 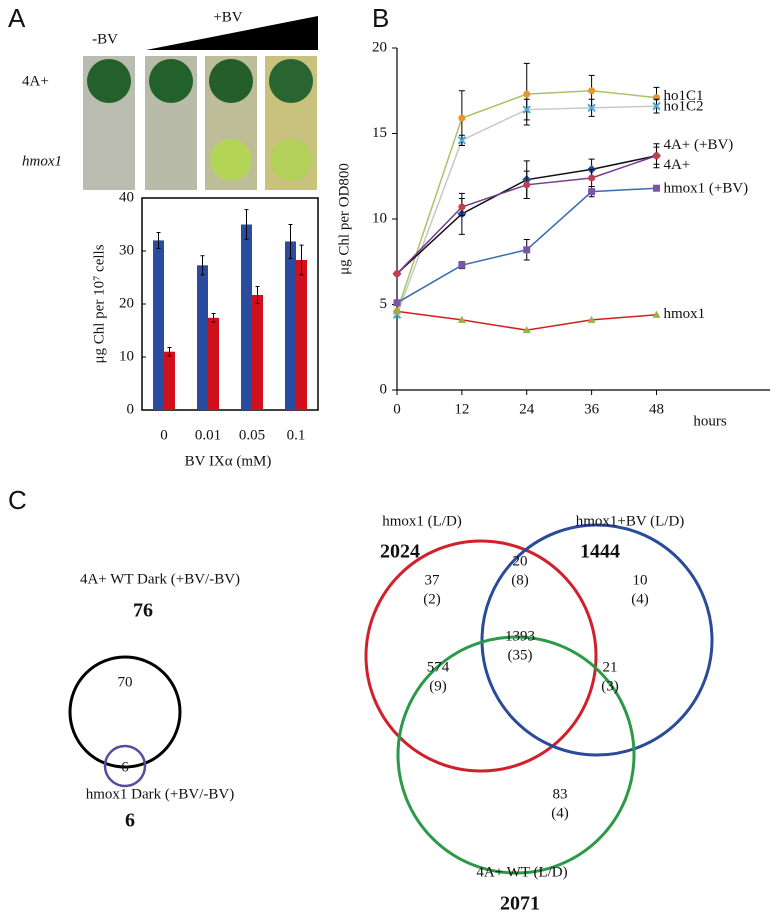 I want to click on x-tick-label: 0.01, so click(x=208, y=435).